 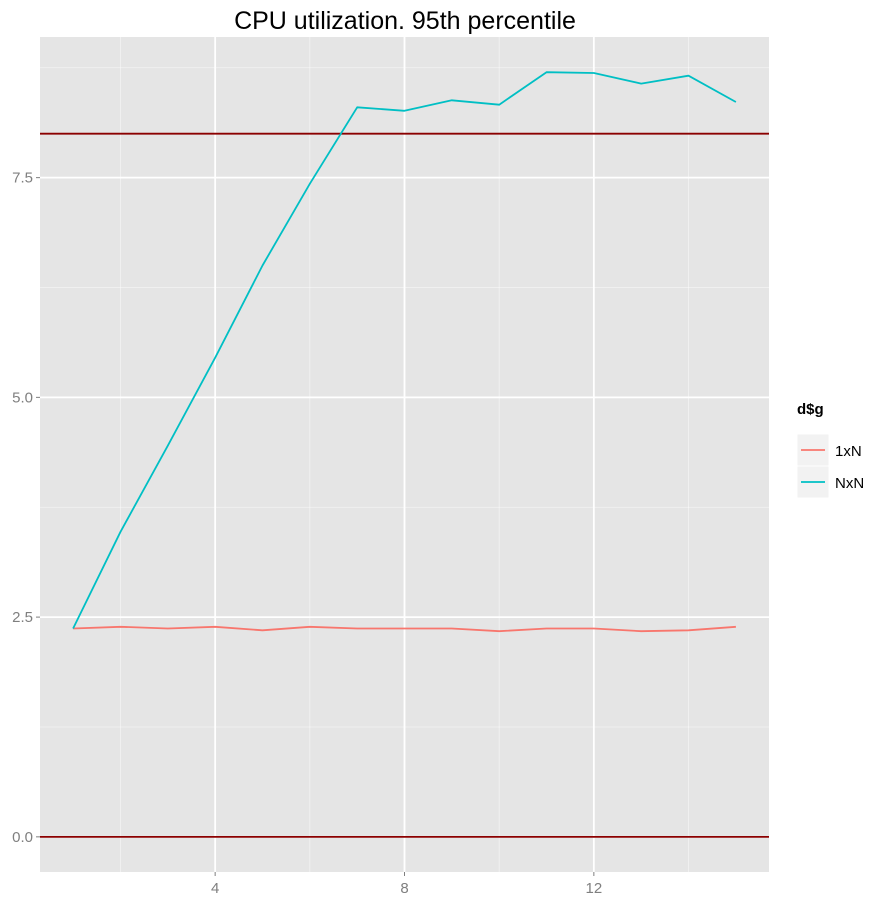 What do you see at coordinates (22, 837) in the screenshot?
I see `y-tick-label: 0.0` at bounding box center [22, 837].